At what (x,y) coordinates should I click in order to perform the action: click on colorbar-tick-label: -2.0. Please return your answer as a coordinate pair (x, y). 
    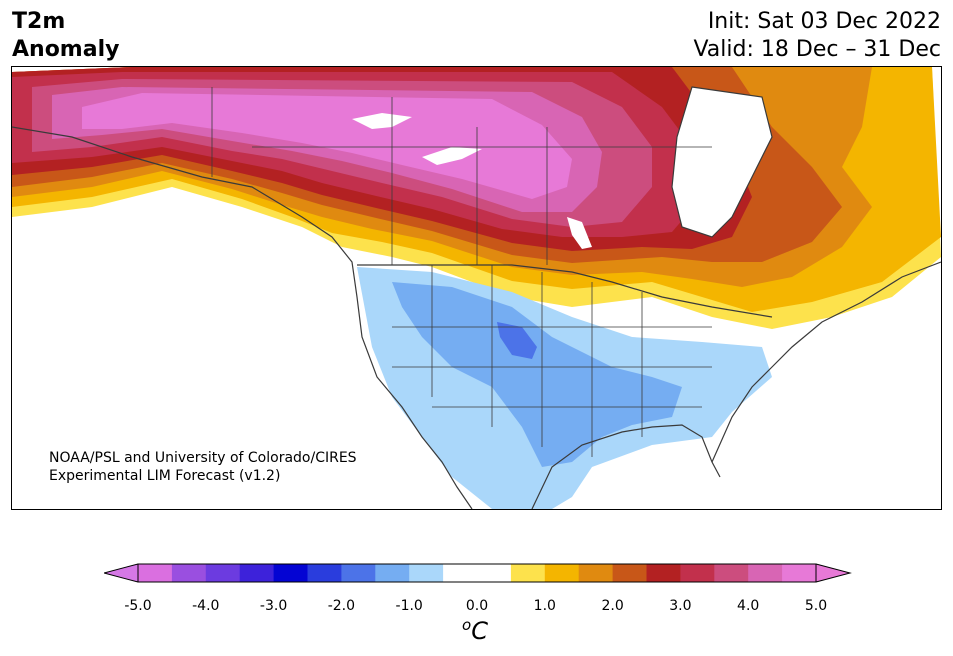
    Looking at the image, I should click on (341, 606).